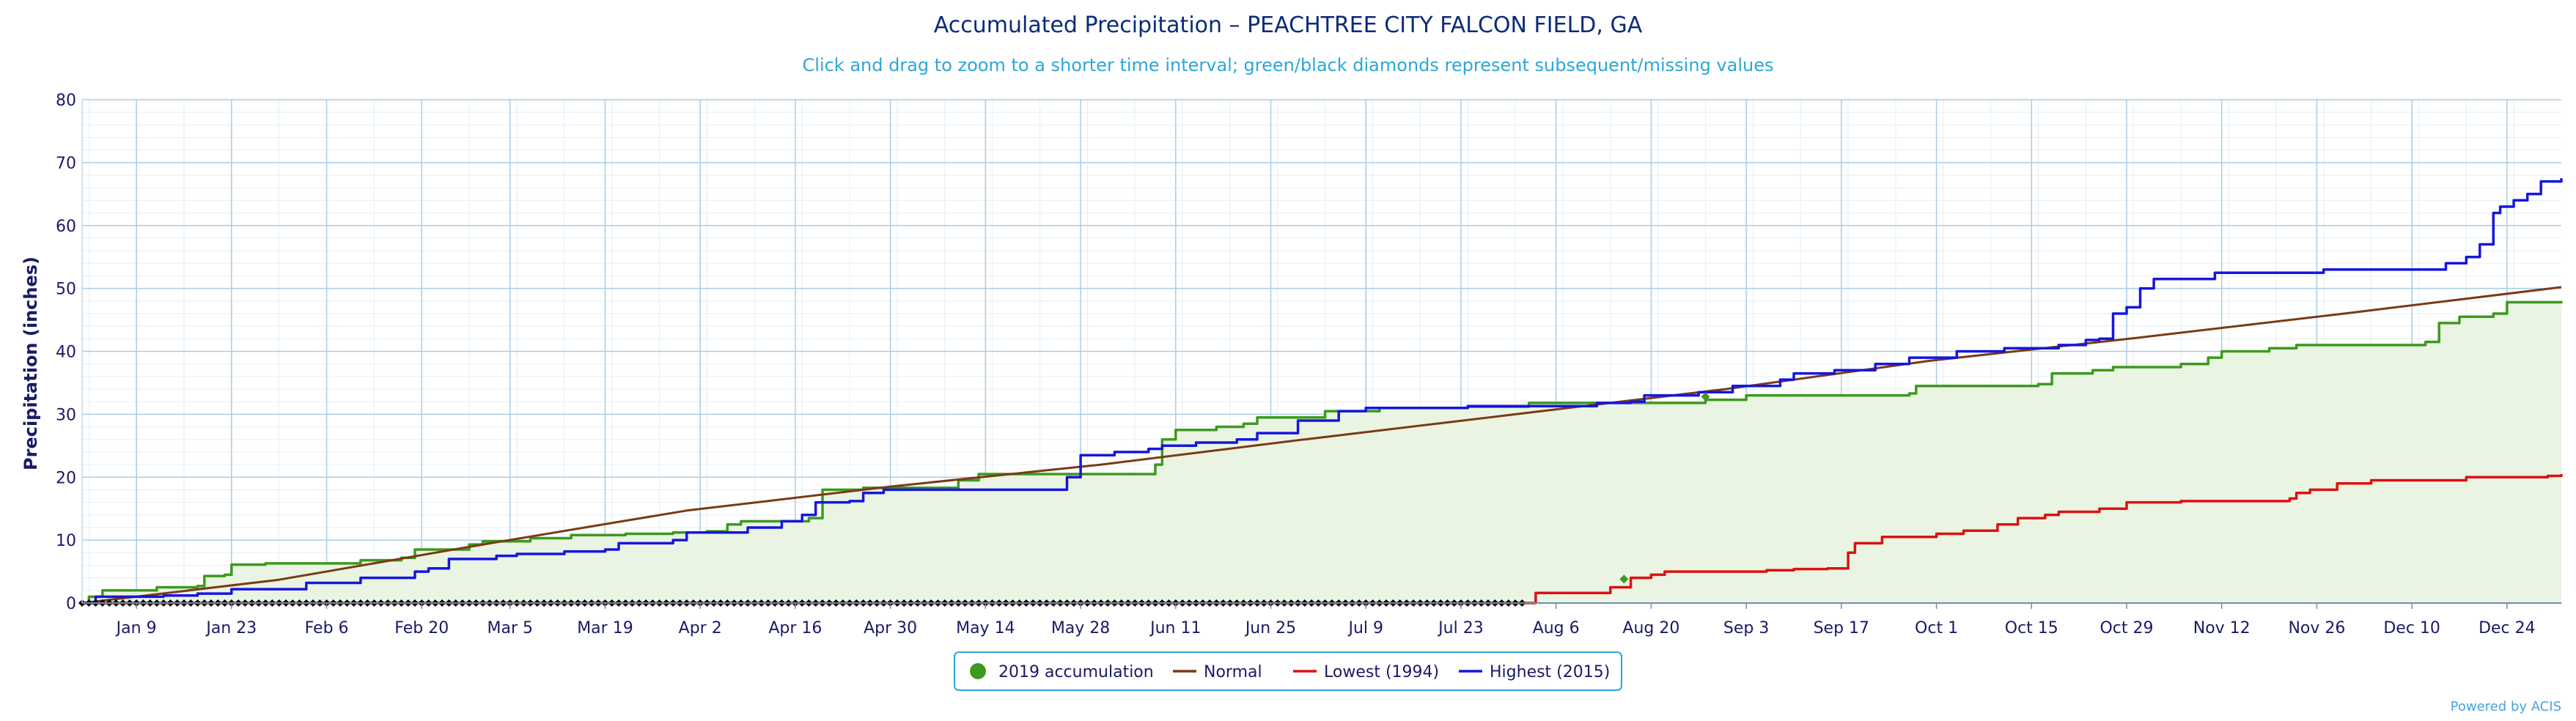  What do you see at coordinates (231, 628) in the screenshot?
I see `x-tick-label: Jan 23` at bounding box center [231, 628].